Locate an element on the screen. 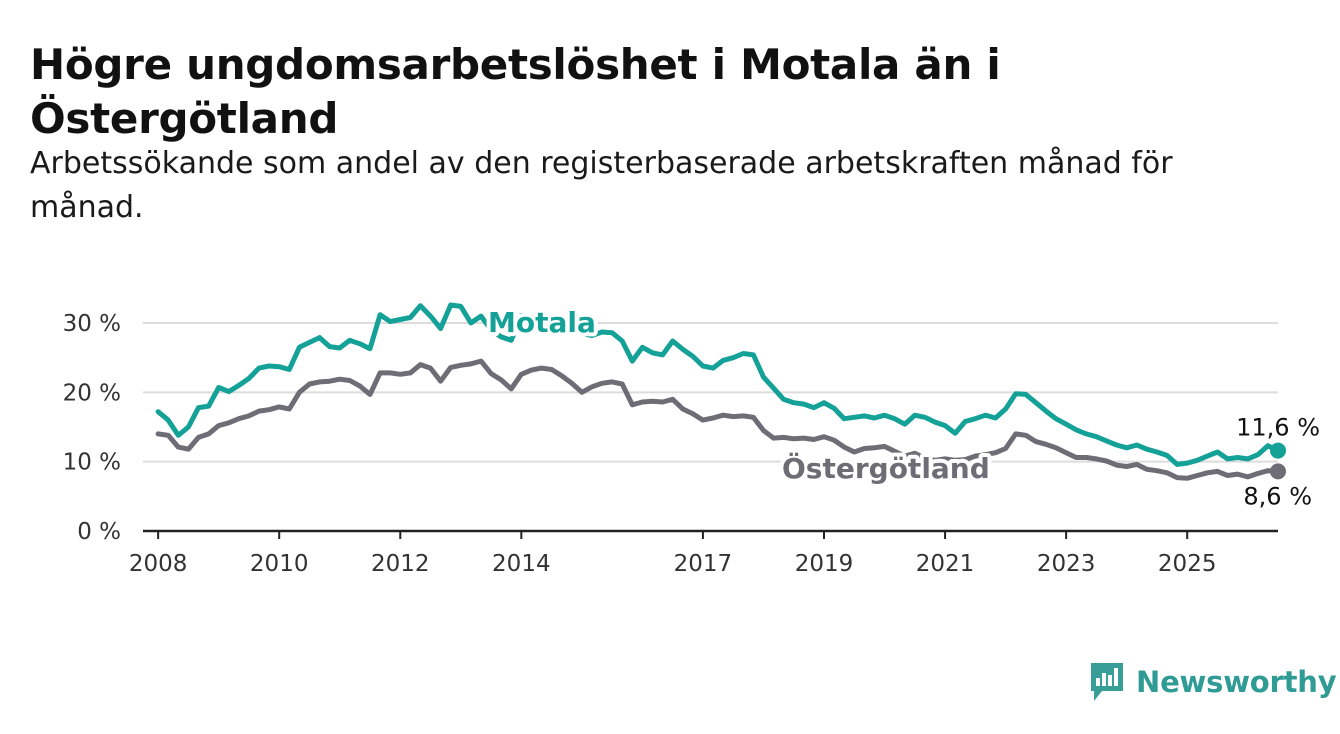  x-tick-label: 2023 is located at coordinates (1066, 564).